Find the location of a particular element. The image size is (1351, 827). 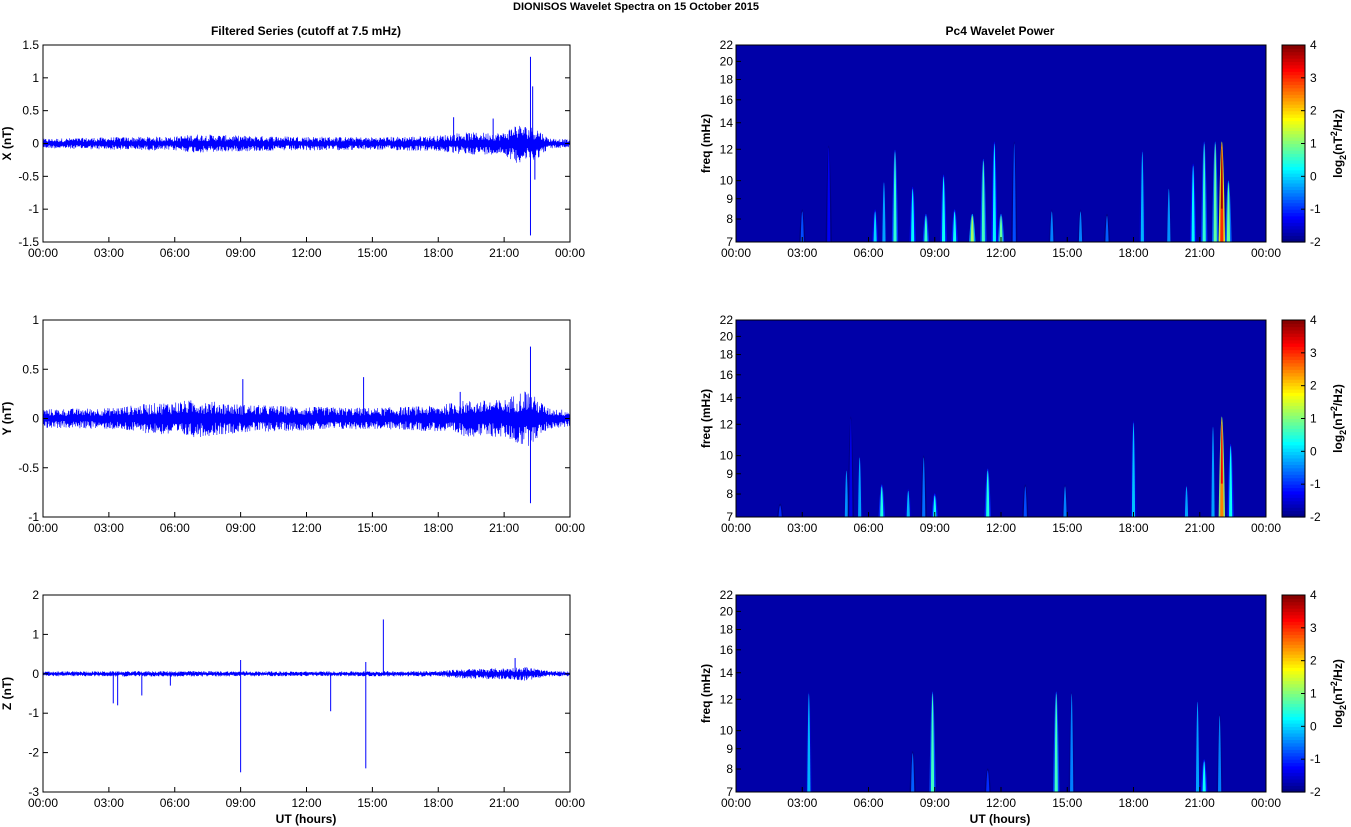

y-tick-label: 1.5 is located at coordinates (30, 45).